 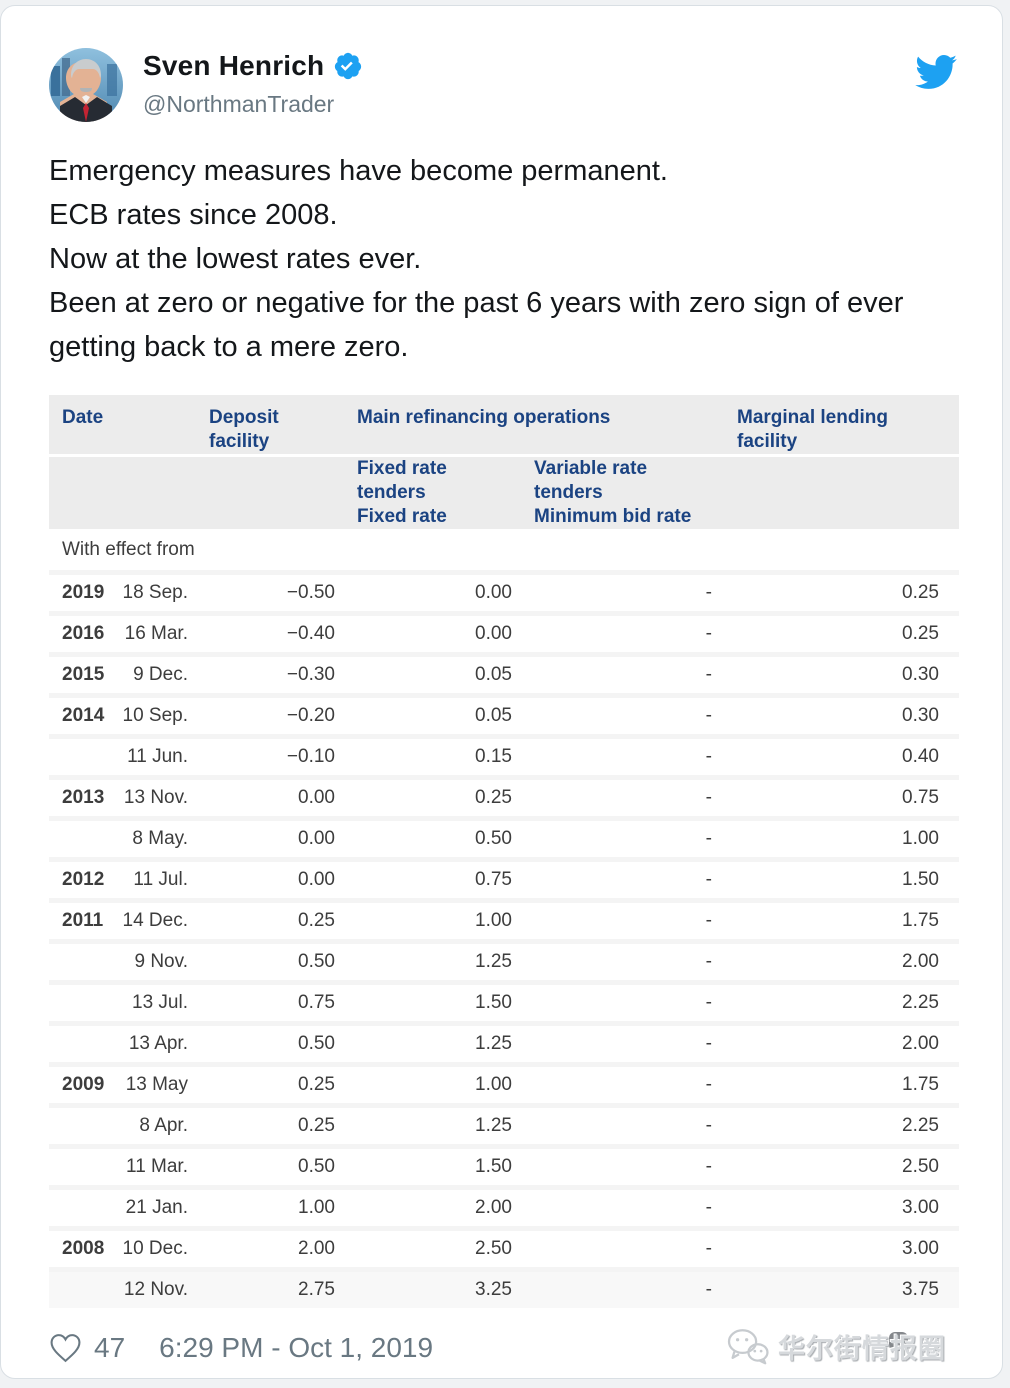 What do you see at coordinates (504, 1123) in the screenshot?
I see `table-row: 8 Apr. 0.25 1.25-2.25` at bounding box center [504, 1123].